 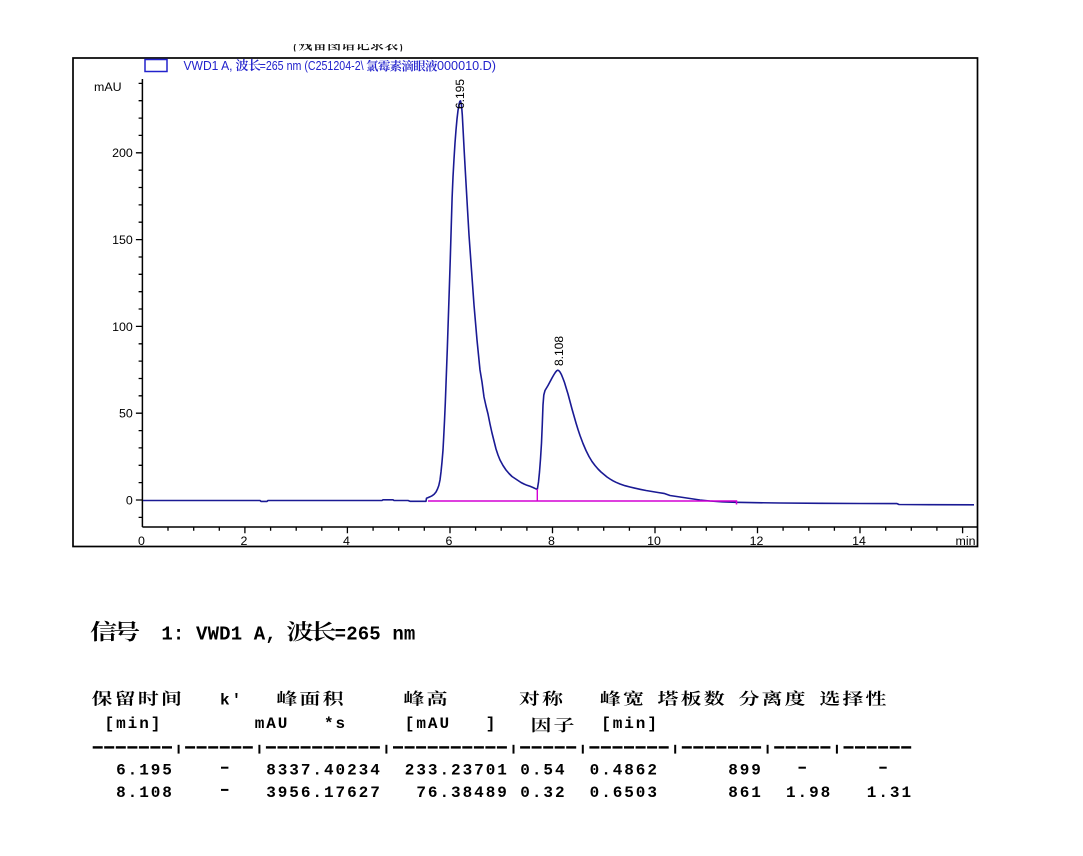 I want to click on svg-text: 200, so click(x=122, y=153).